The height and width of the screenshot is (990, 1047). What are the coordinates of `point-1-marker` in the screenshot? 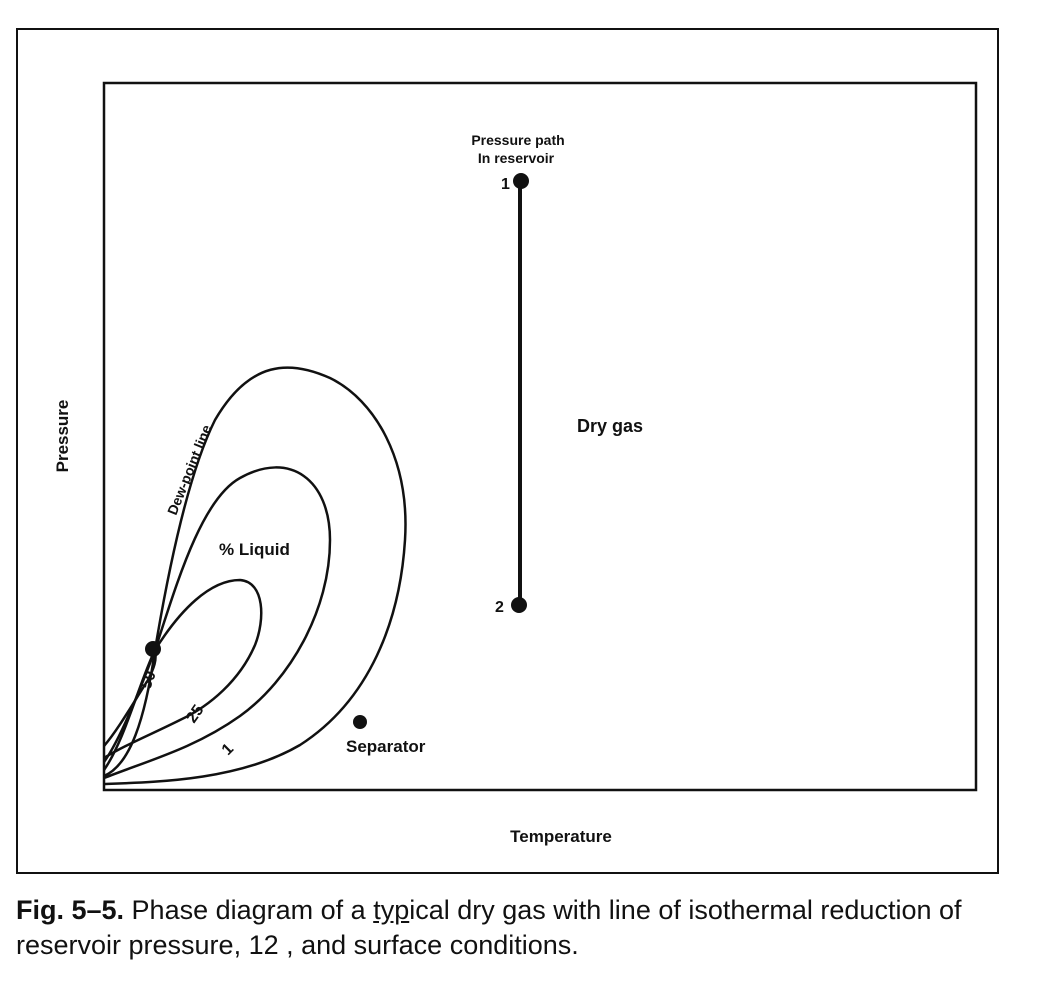 It's located at (521, 181).